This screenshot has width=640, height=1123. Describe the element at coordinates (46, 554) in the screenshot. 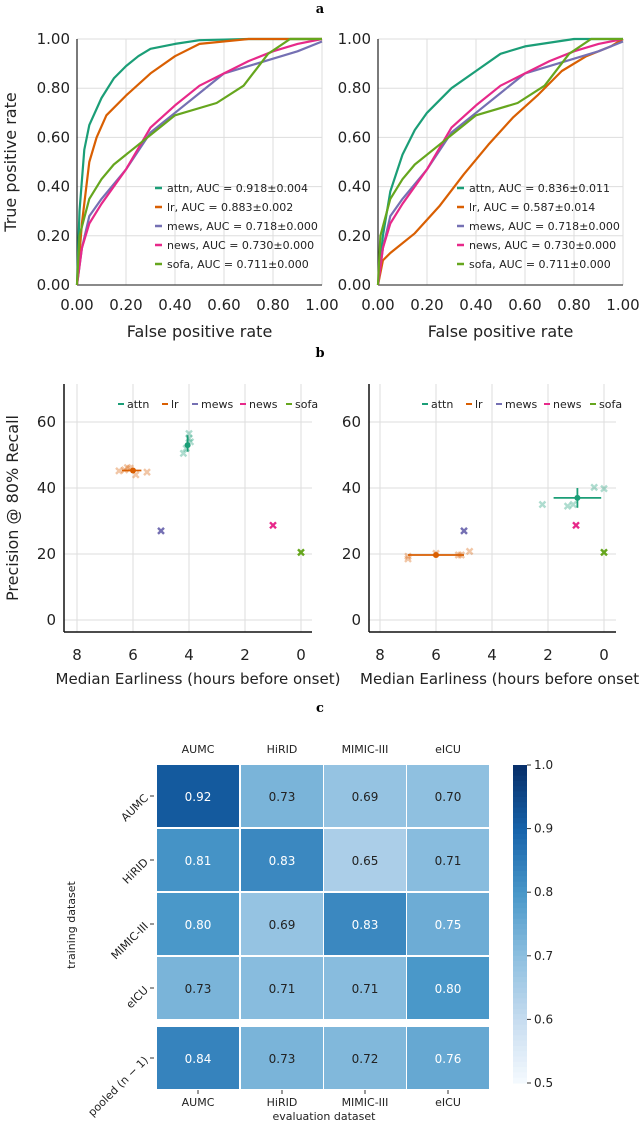

I see `y-tick-label: 20` at that location.